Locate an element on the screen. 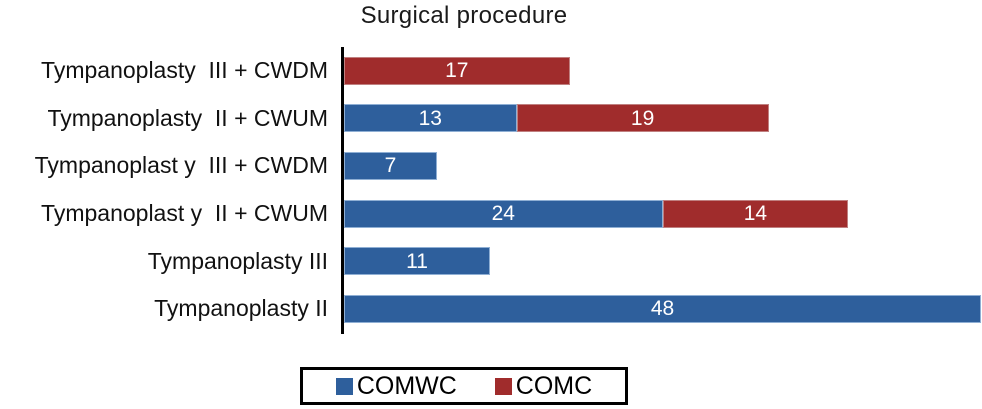 The image size is (982, 409). comwc-bar-segment: 24 is located at coordinates (503, 213).